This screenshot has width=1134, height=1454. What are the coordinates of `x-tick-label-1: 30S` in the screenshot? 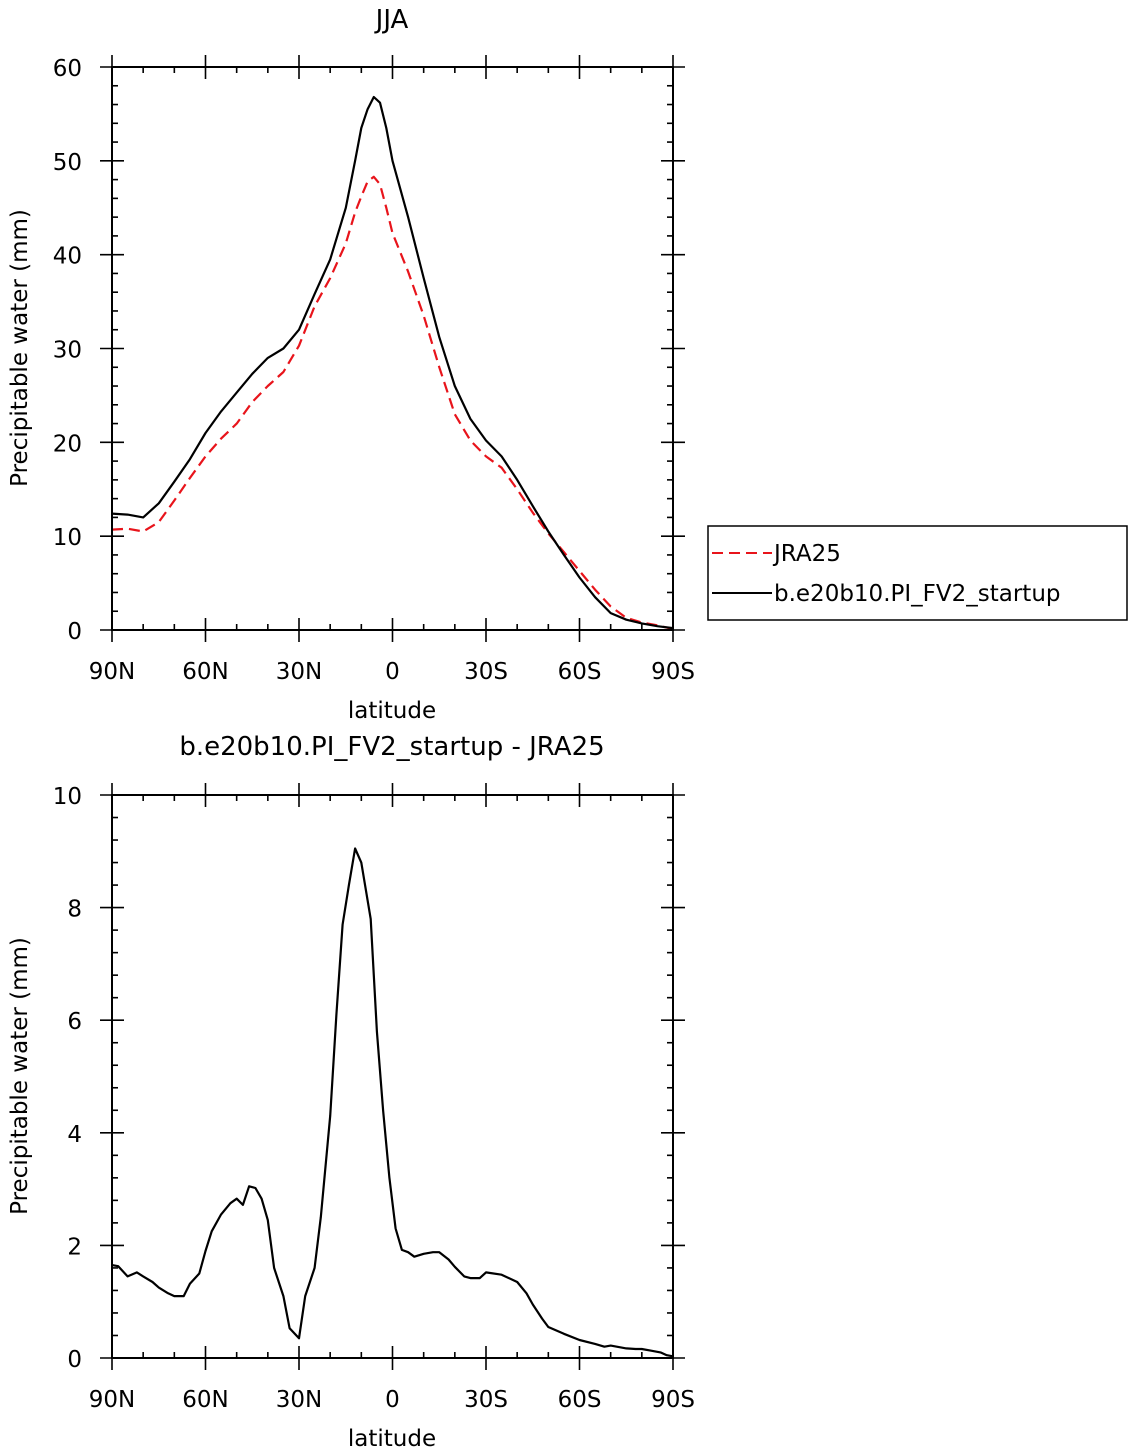 It's located at (486, 1400).